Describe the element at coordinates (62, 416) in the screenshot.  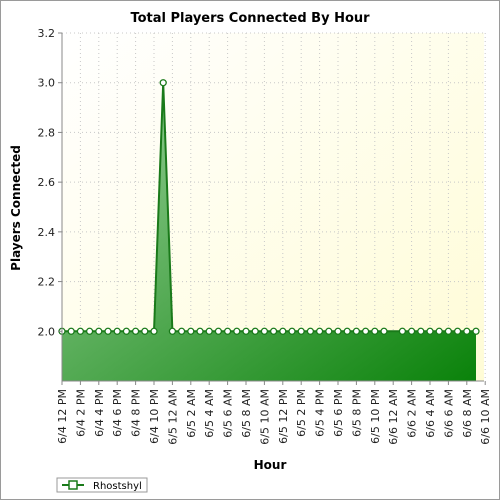
I see `x-tick-label: 6/4 12 PM` at that location.